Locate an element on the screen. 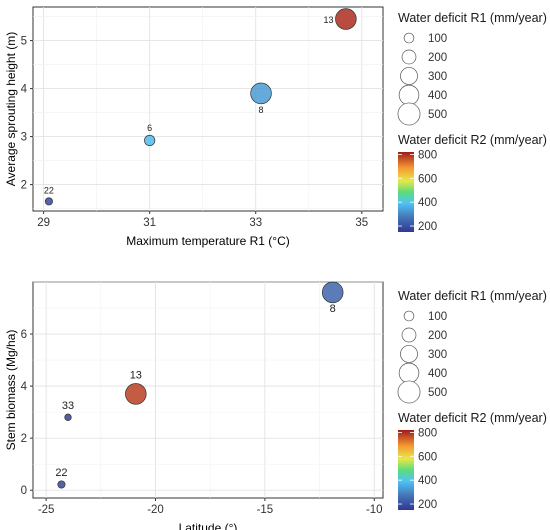 The image size is (550, 530). point-label: 6 is located at coordinates (149, 128).